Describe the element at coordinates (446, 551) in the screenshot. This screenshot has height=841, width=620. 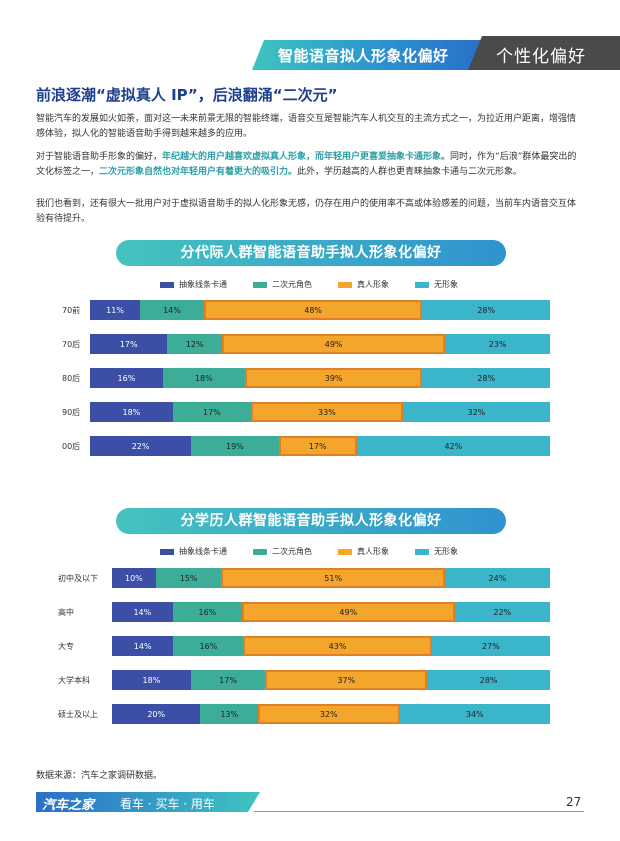
I see `legend-label: 无形象` at that location.